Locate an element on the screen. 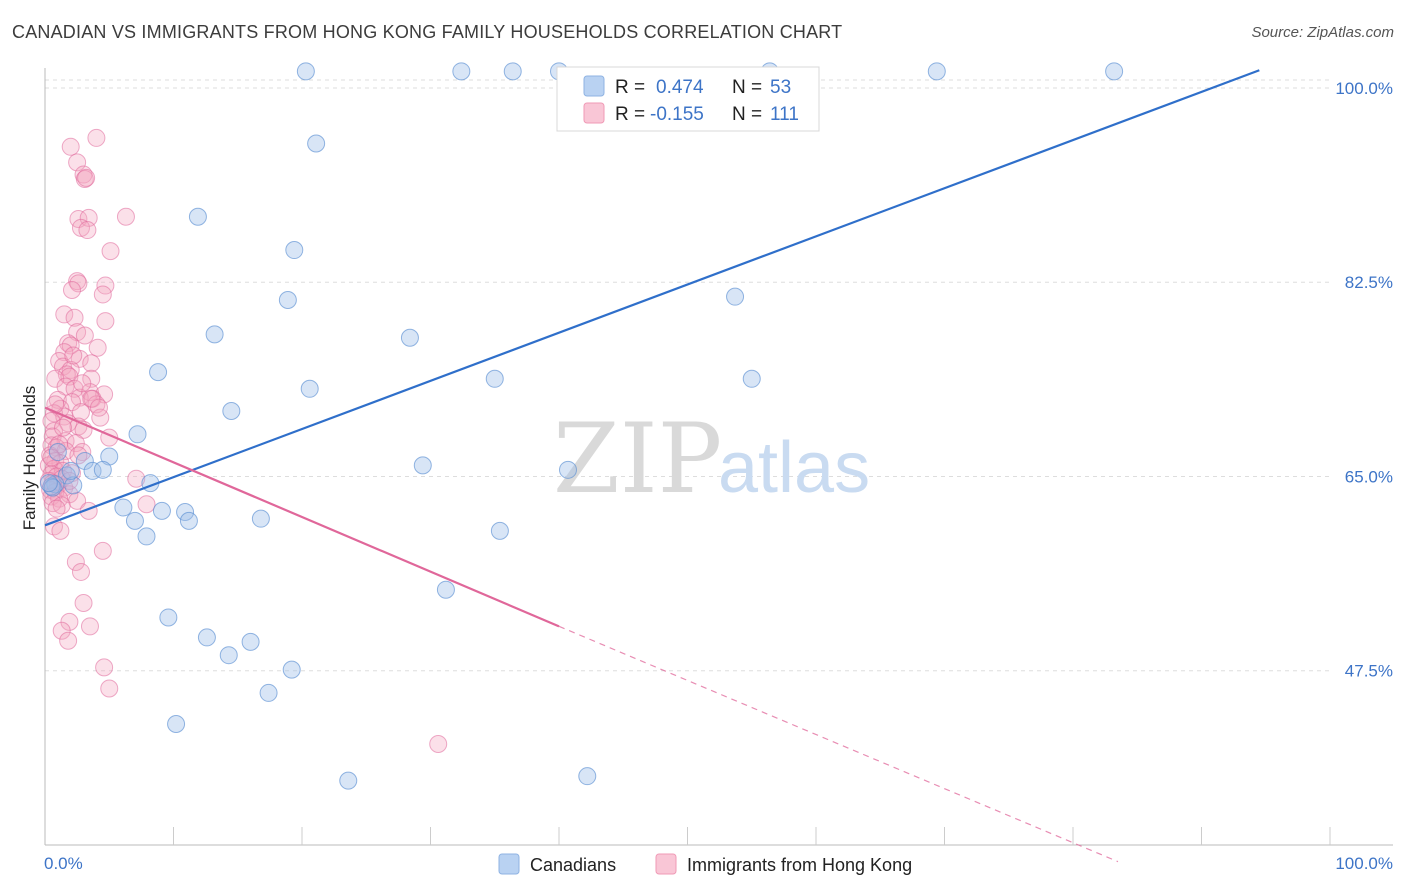  legend-n-label-2: N = is located at coordinates (747, 114).